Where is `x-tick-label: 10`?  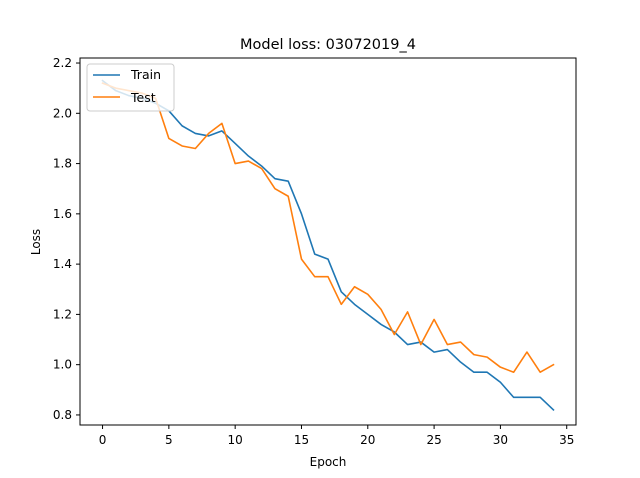 x-tick-label: 10 is located at coordinates (235, 440).